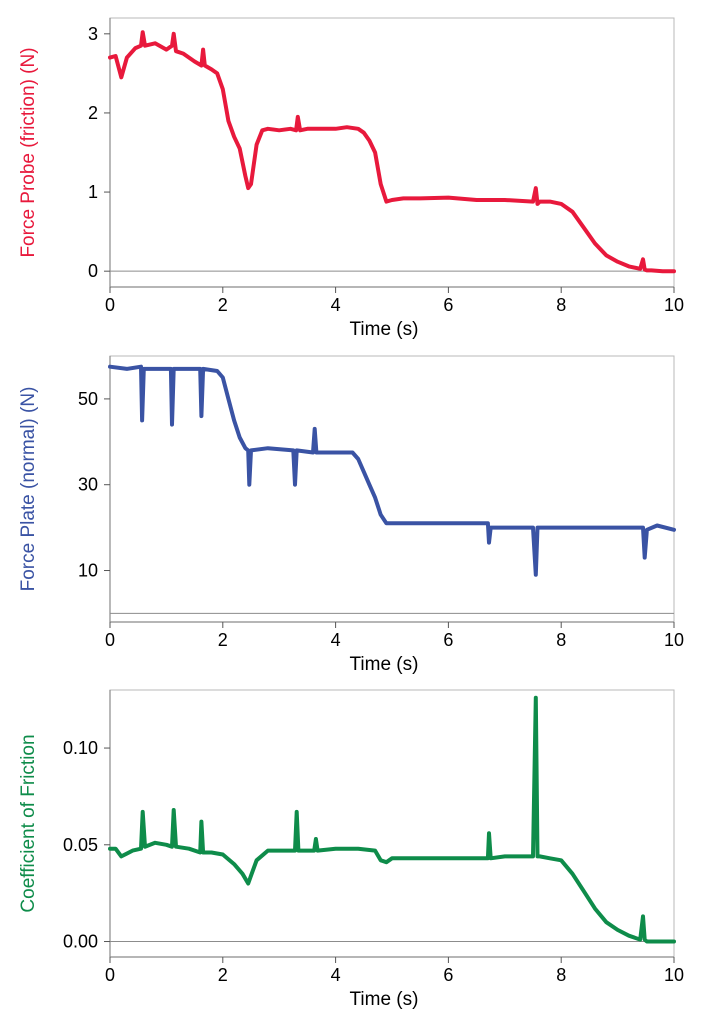  Describe the element at coordinates (93, 34) in the screenshot. I see `y-tick-label: 3` at that location.